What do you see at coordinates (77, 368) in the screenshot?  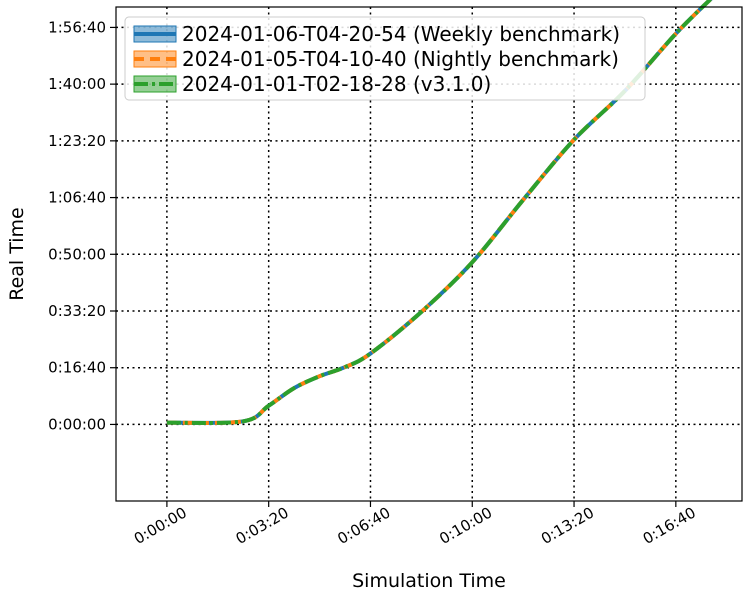 I see `y-tick-label: 0:16:40` at bounding box center [77, 368].